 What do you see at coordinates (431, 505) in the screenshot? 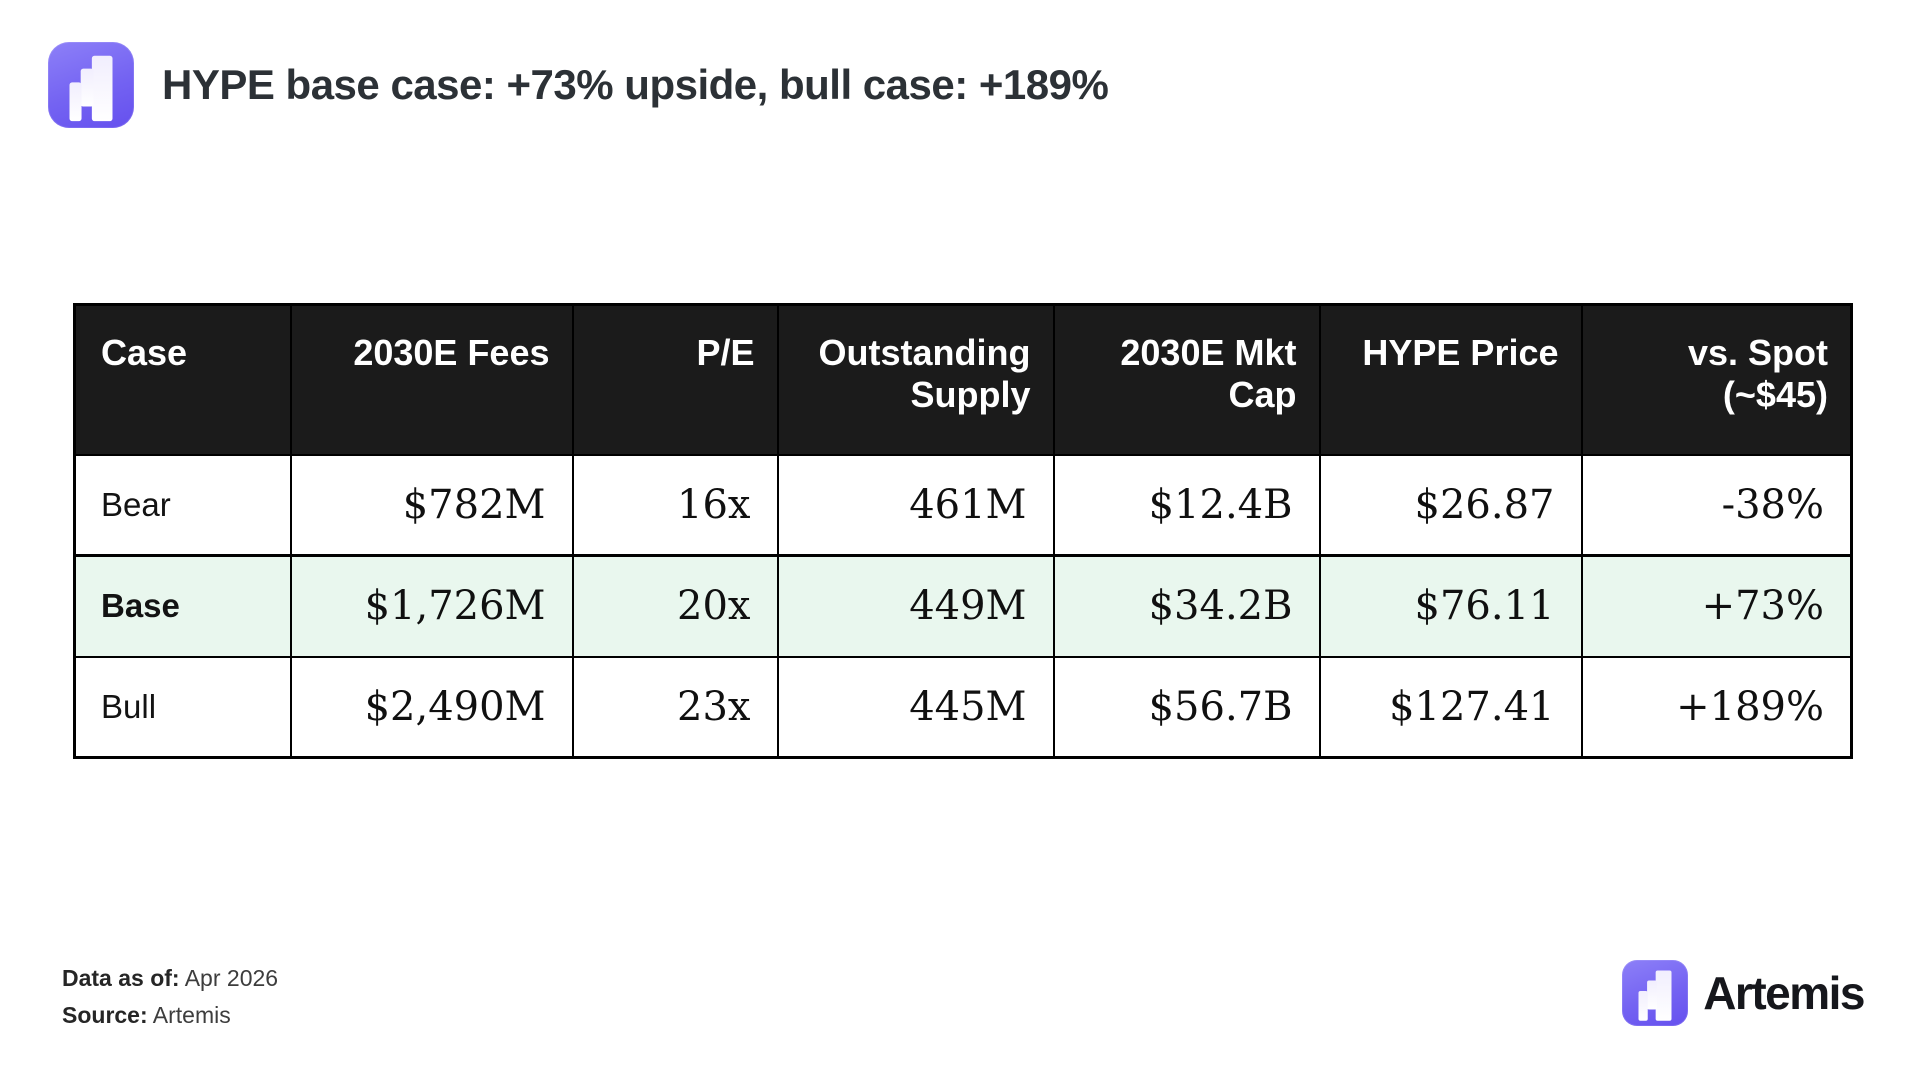
I see `cell-bear-fees: $782M` at bounding box center [431, 505].